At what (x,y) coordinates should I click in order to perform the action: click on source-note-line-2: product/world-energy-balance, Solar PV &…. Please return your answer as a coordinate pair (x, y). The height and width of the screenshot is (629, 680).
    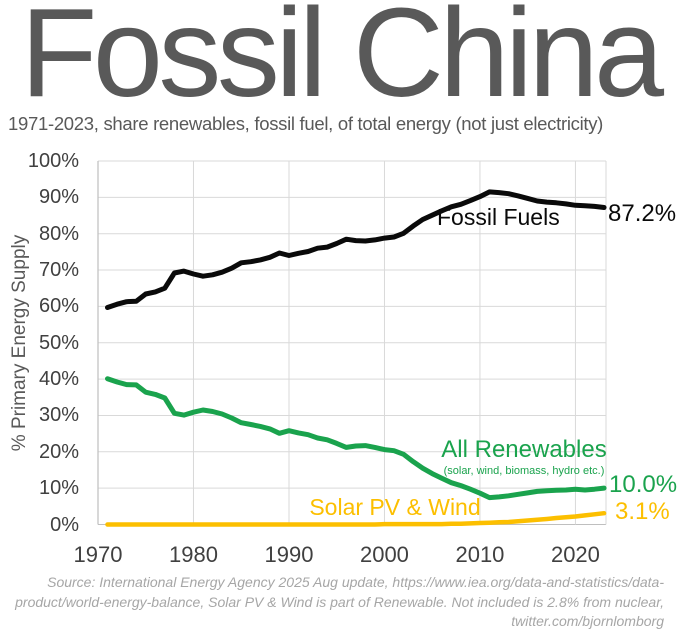
    Looking at the image, I should click on (339, 601).